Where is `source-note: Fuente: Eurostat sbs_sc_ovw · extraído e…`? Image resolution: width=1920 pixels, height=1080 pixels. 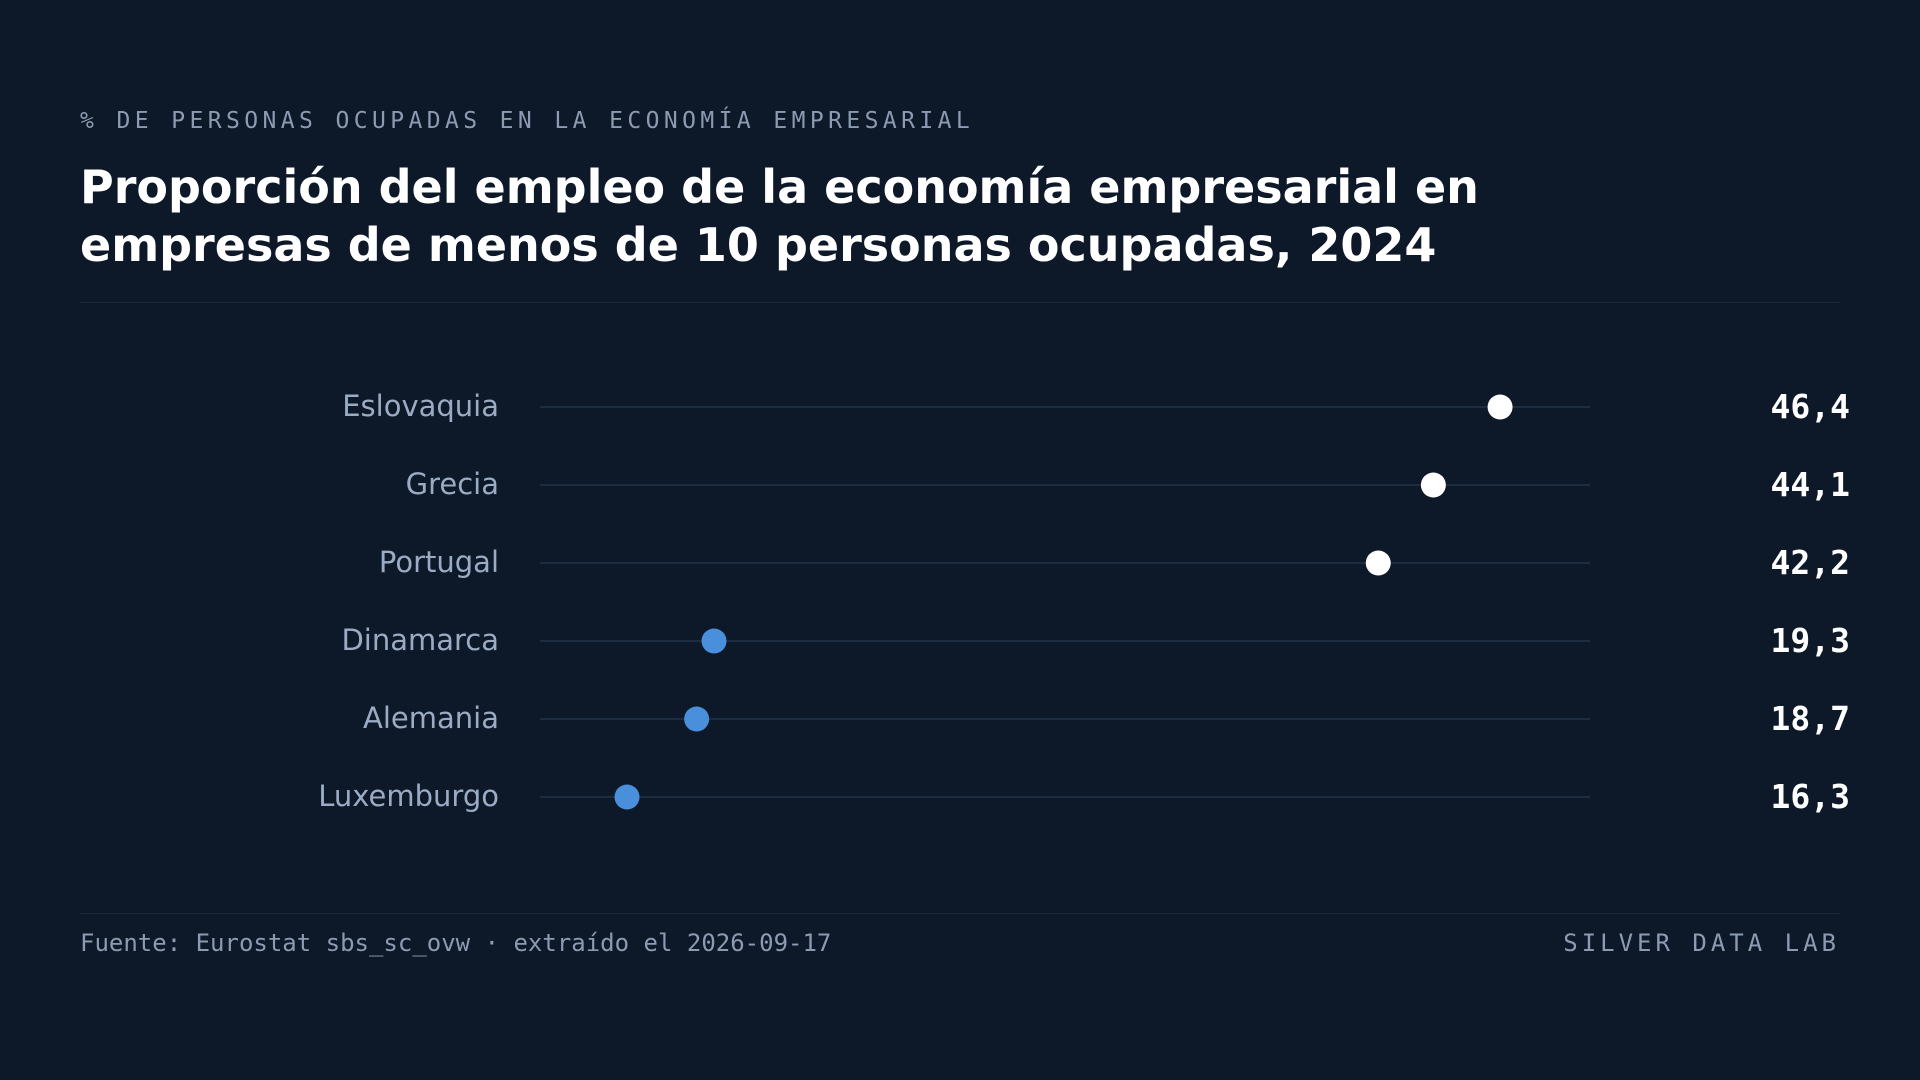 source-note: Fuente: Eurostat sbs_sc_ovw · extraído e… is located at coordinates (456, 943).